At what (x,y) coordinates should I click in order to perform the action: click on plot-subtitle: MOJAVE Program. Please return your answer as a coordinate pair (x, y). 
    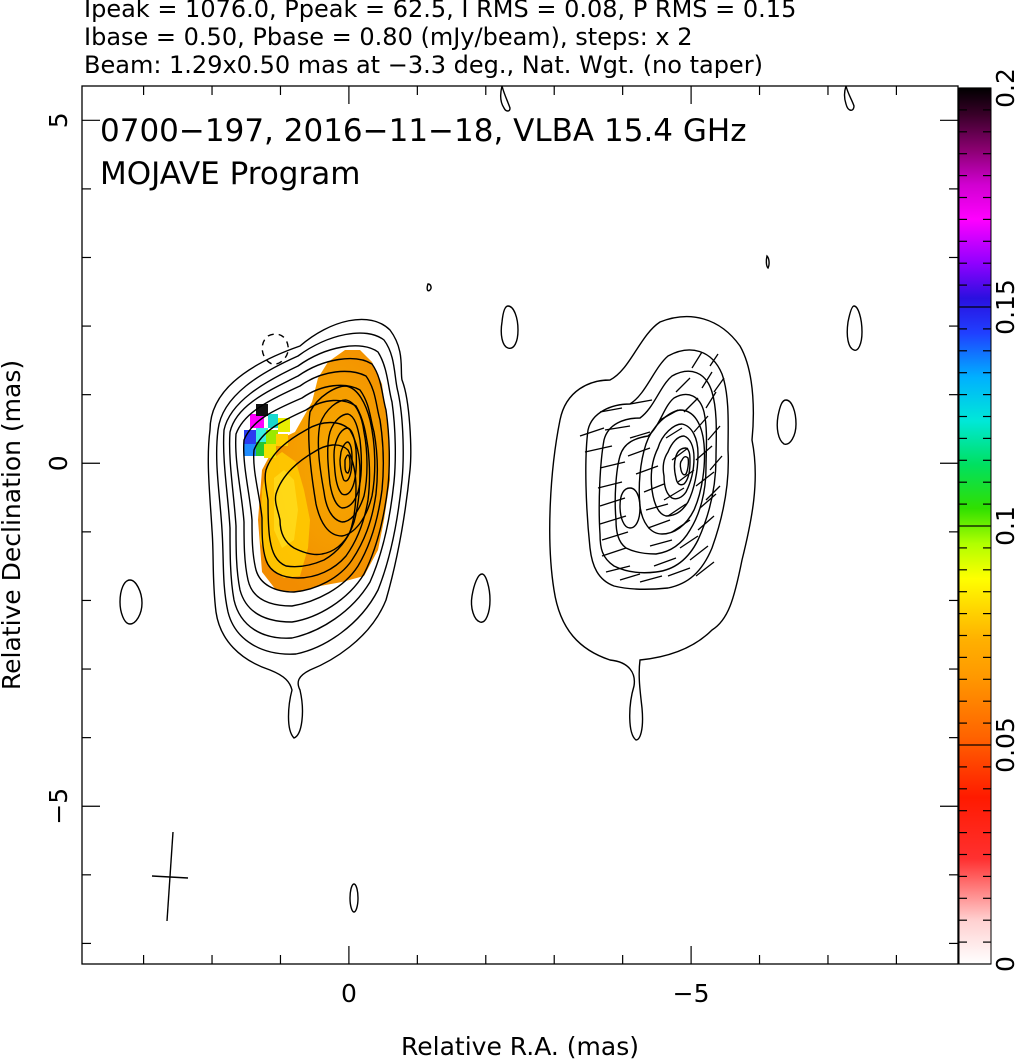
    Looking at the image, I should click on (230, 174).